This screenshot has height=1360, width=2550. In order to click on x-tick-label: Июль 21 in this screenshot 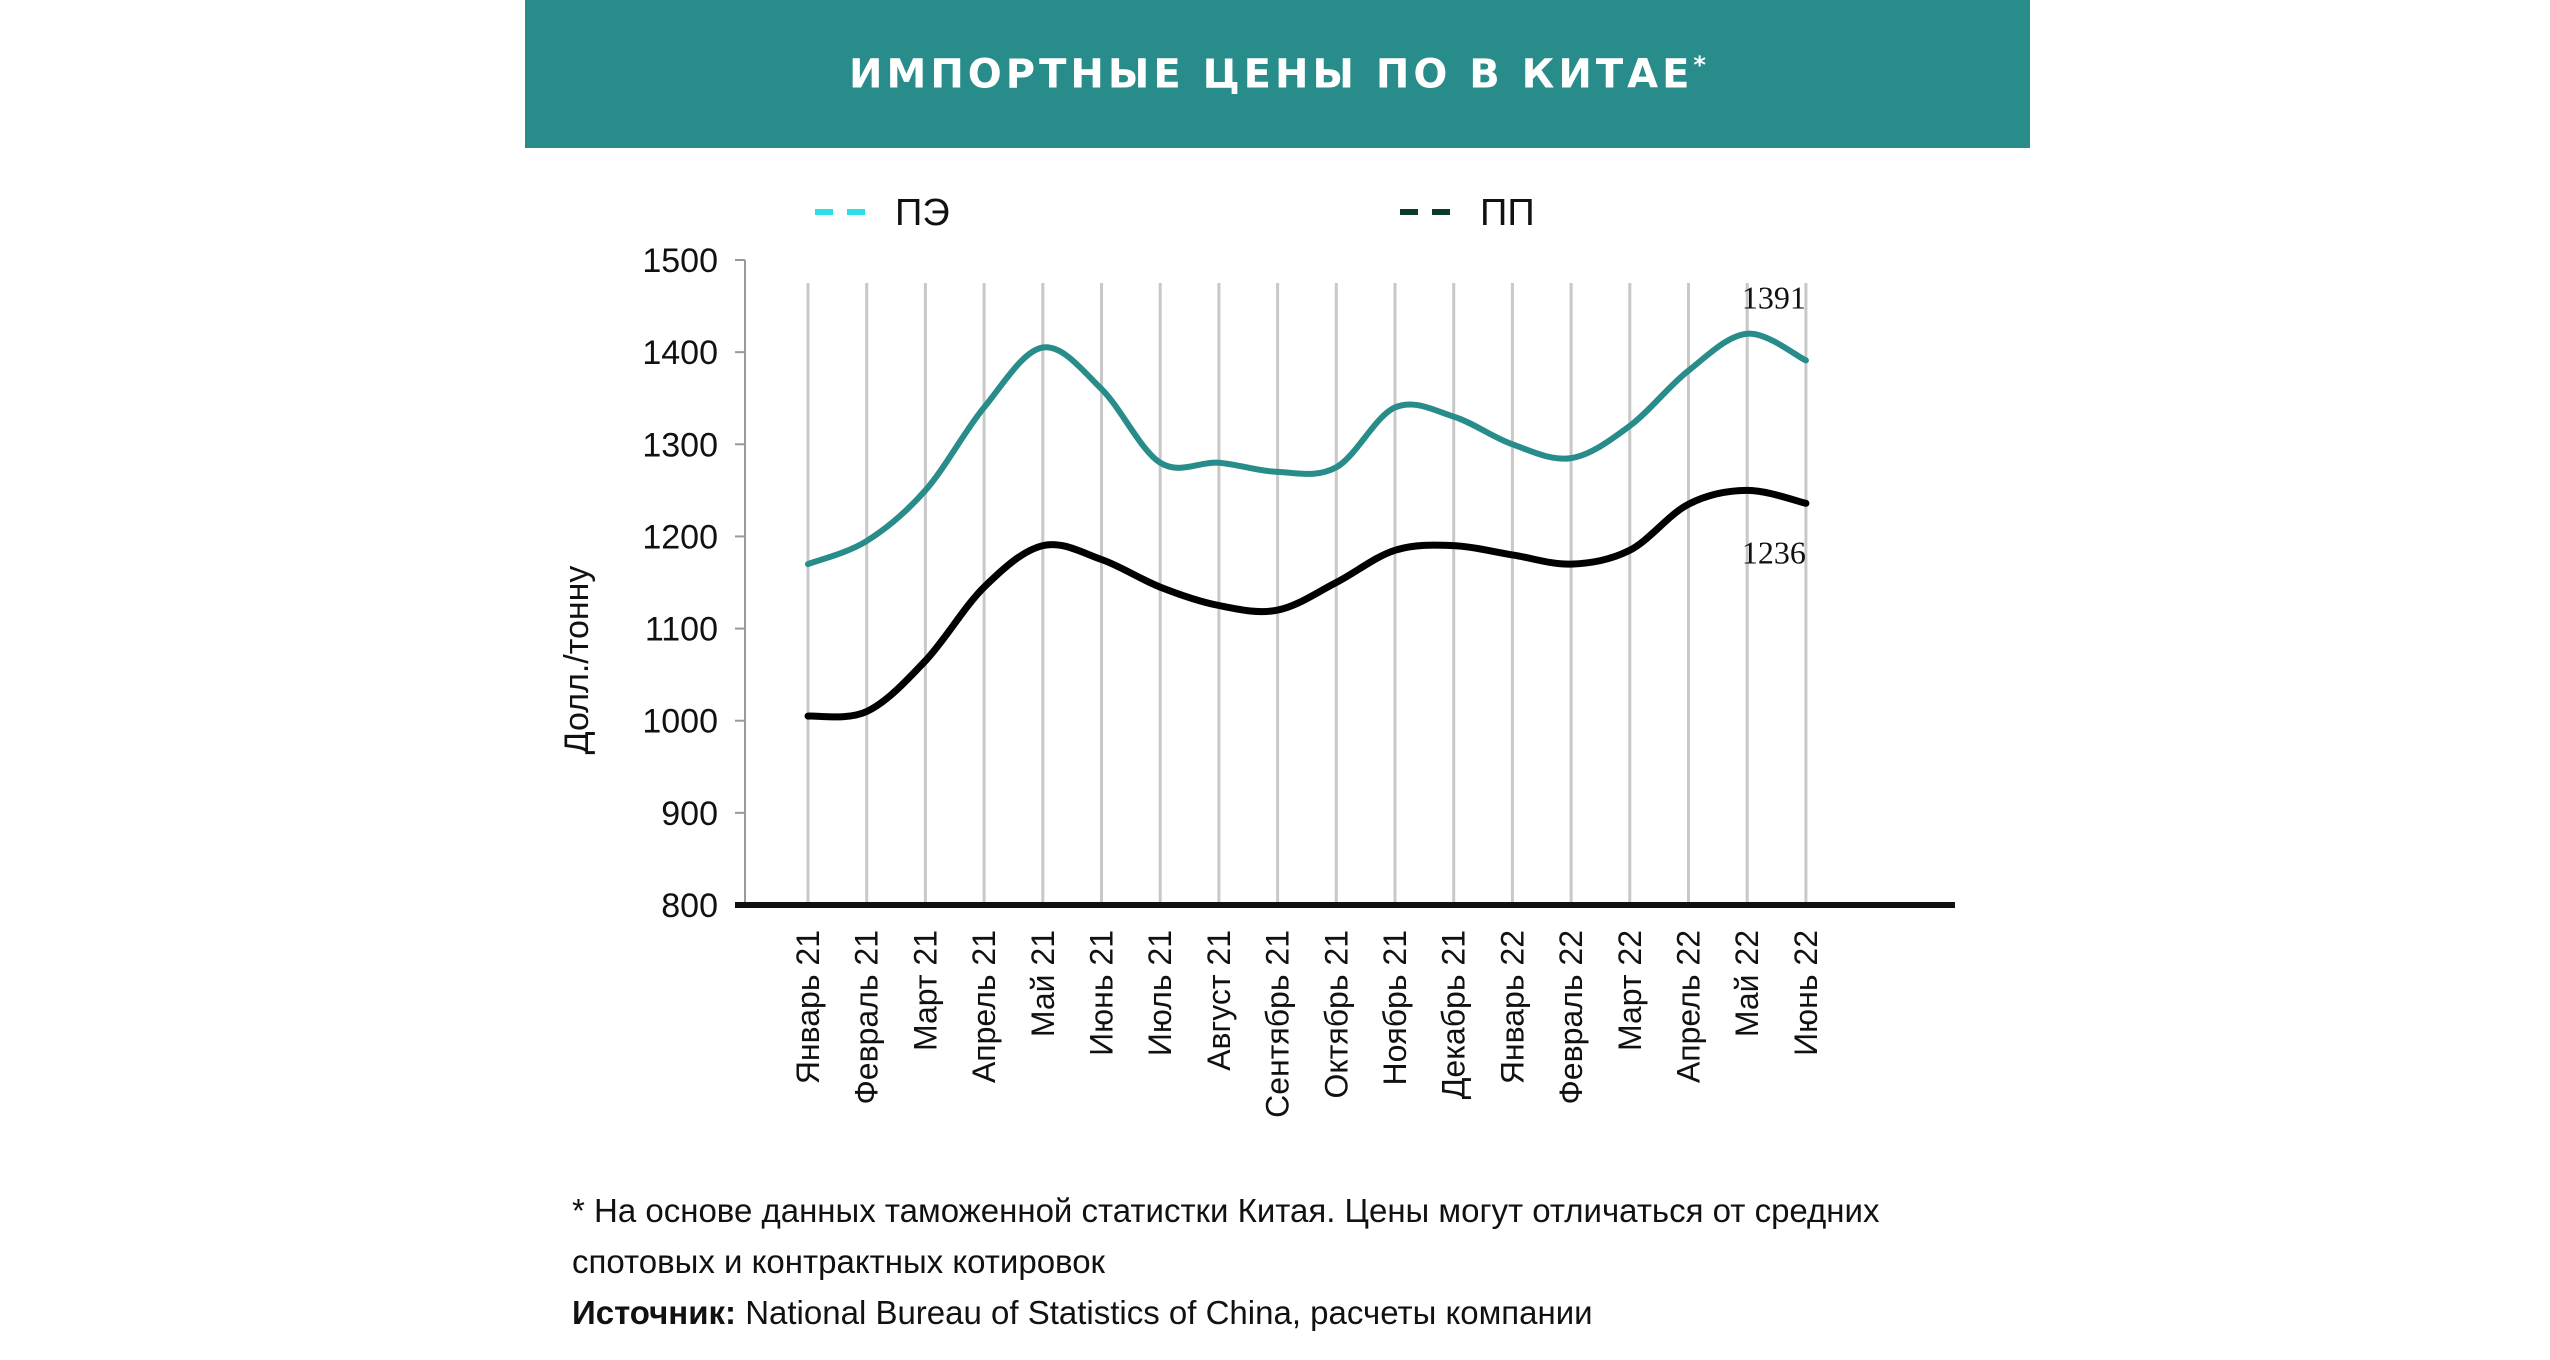, I will do `click(1160, 993)`.